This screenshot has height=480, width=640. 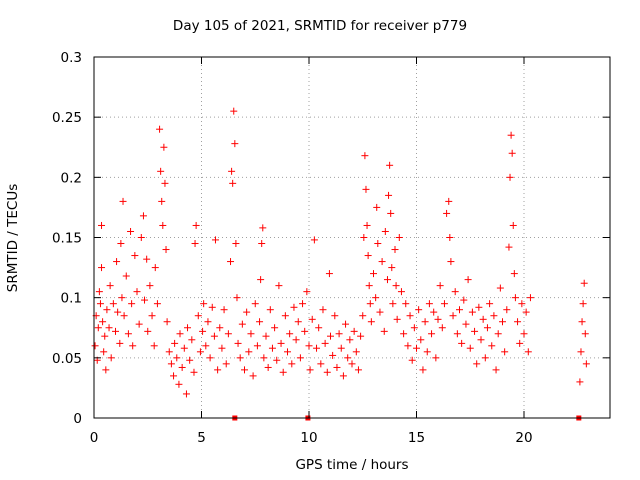 I want to click on x-tick-label: 10, so click(x=308, y=438).